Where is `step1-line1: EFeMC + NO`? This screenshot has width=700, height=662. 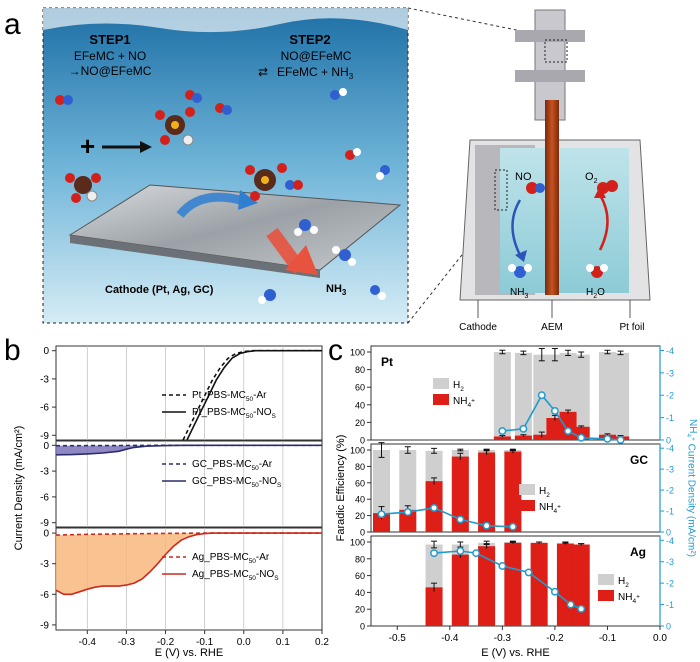
step1-line1: EFeMC + NO is located at coordinates (110, 56).